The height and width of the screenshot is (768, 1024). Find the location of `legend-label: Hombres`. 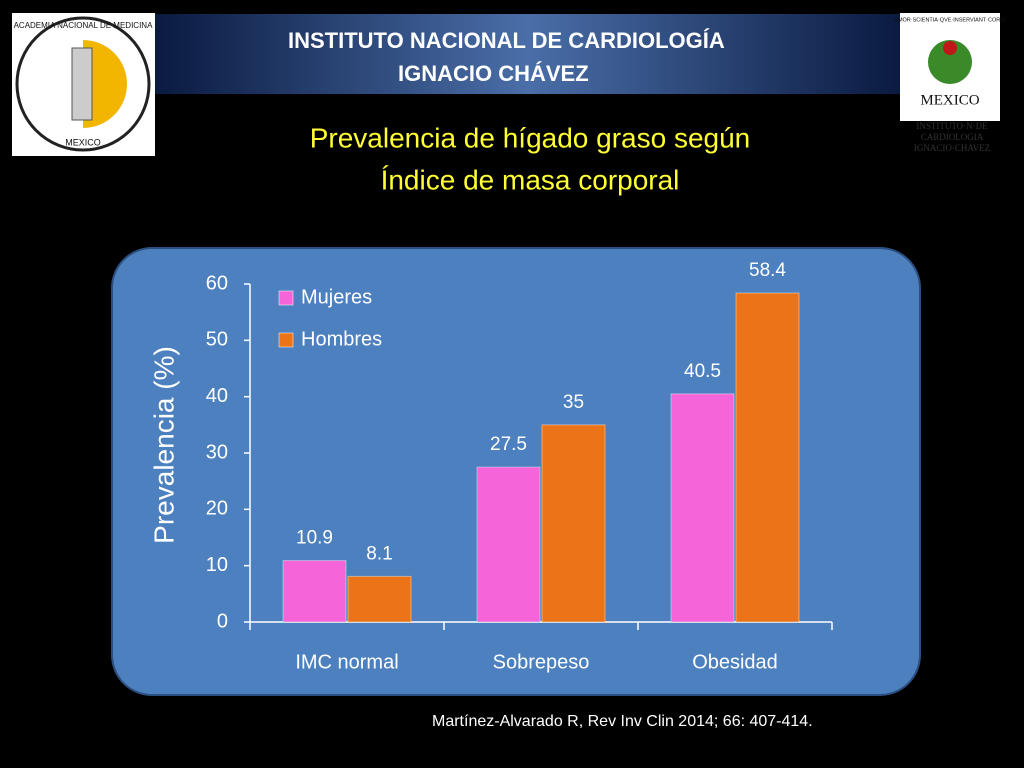

legend-label: Hombres is located at coordinates (341, 339).